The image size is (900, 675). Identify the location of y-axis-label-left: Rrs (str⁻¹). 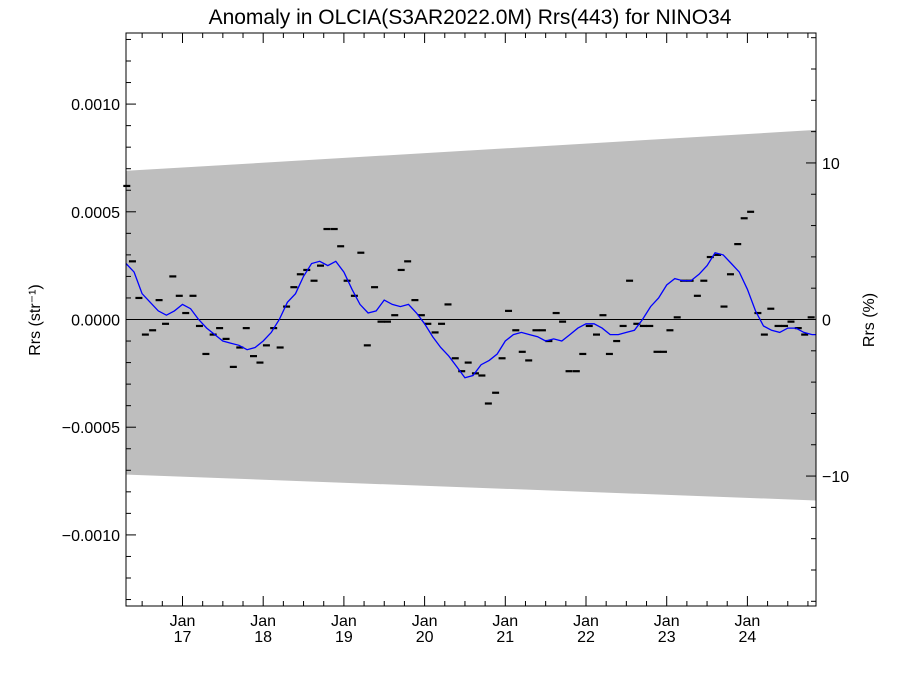
(35, 320).